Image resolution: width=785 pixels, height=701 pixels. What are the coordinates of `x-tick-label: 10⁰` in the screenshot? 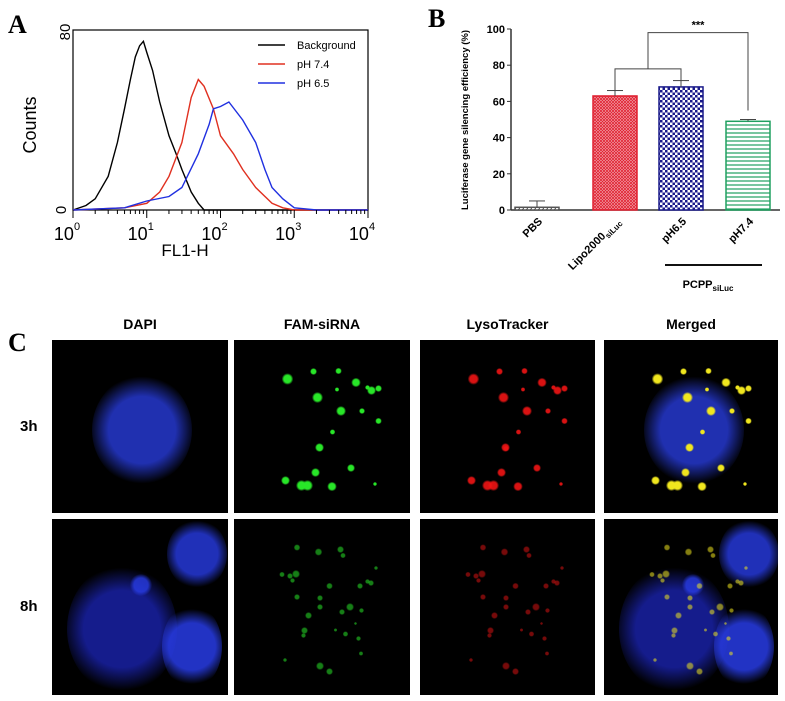 It's located at (67, 232).